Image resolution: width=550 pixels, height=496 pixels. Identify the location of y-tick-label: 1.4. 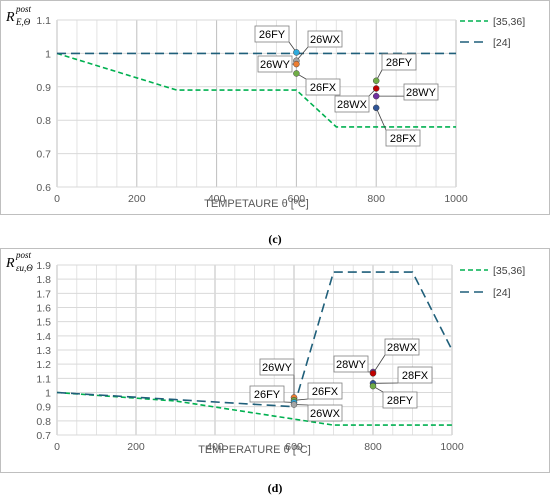
(43, 337).